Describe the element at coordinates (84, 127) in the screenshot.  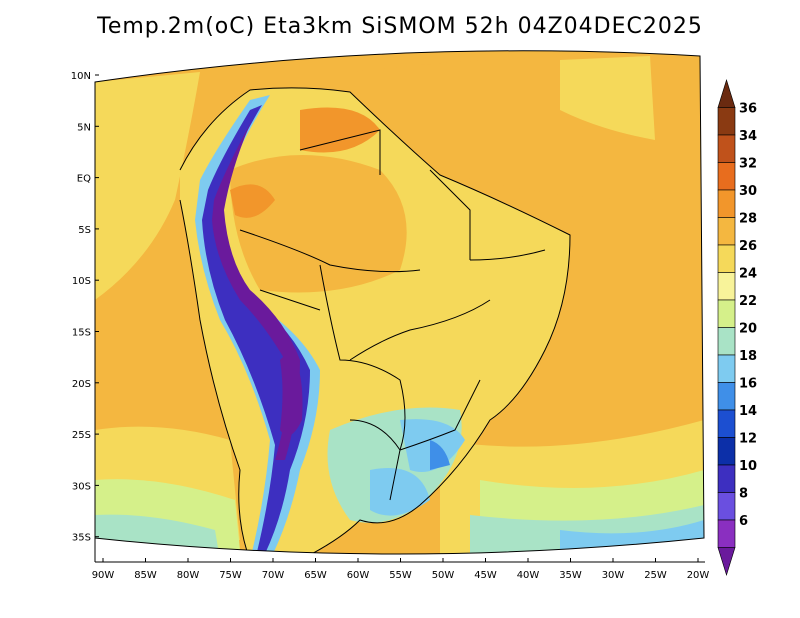
I see `lat-label: 5N` at that location.